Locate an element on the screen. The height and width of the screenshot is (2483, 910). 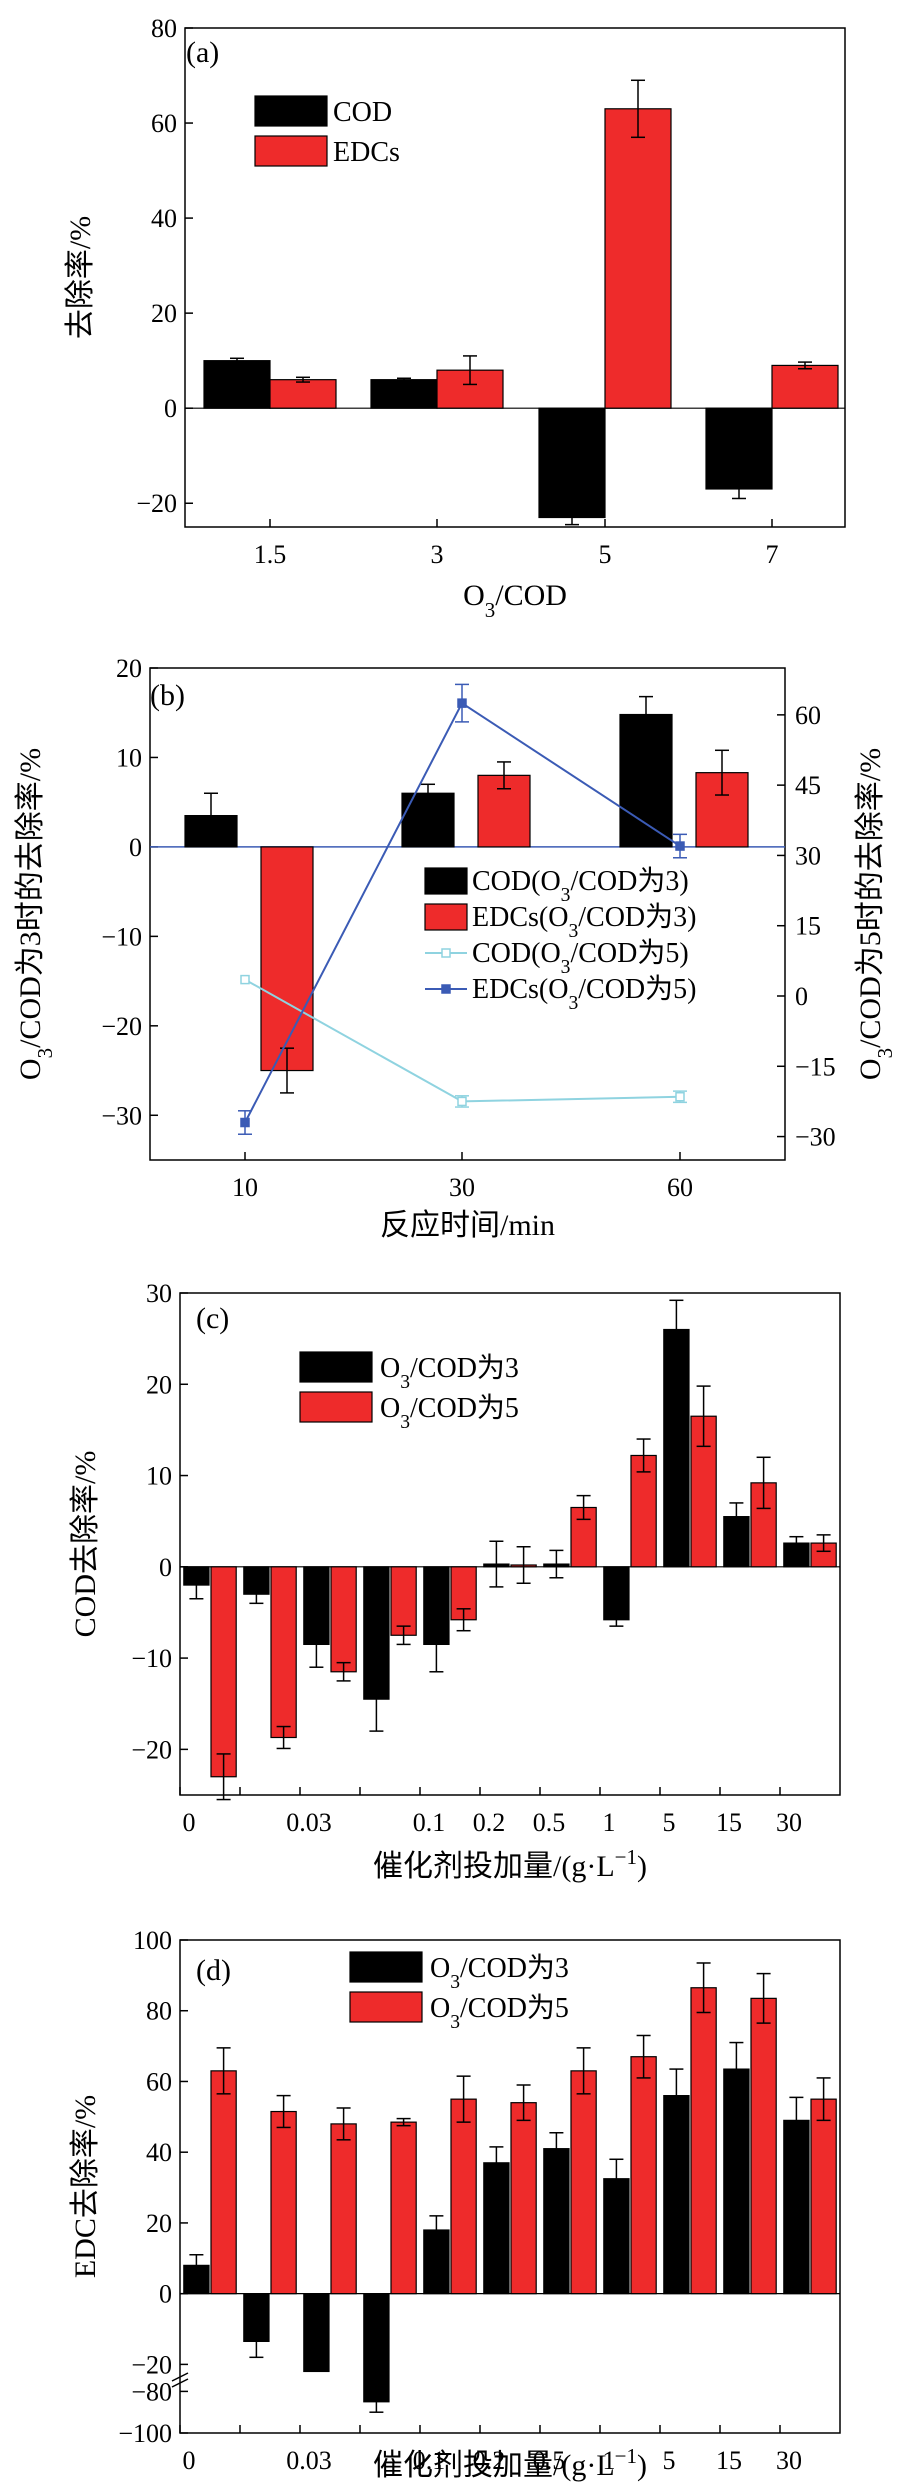
x-tick-label: 1 is located at coordinates (609, 2460).